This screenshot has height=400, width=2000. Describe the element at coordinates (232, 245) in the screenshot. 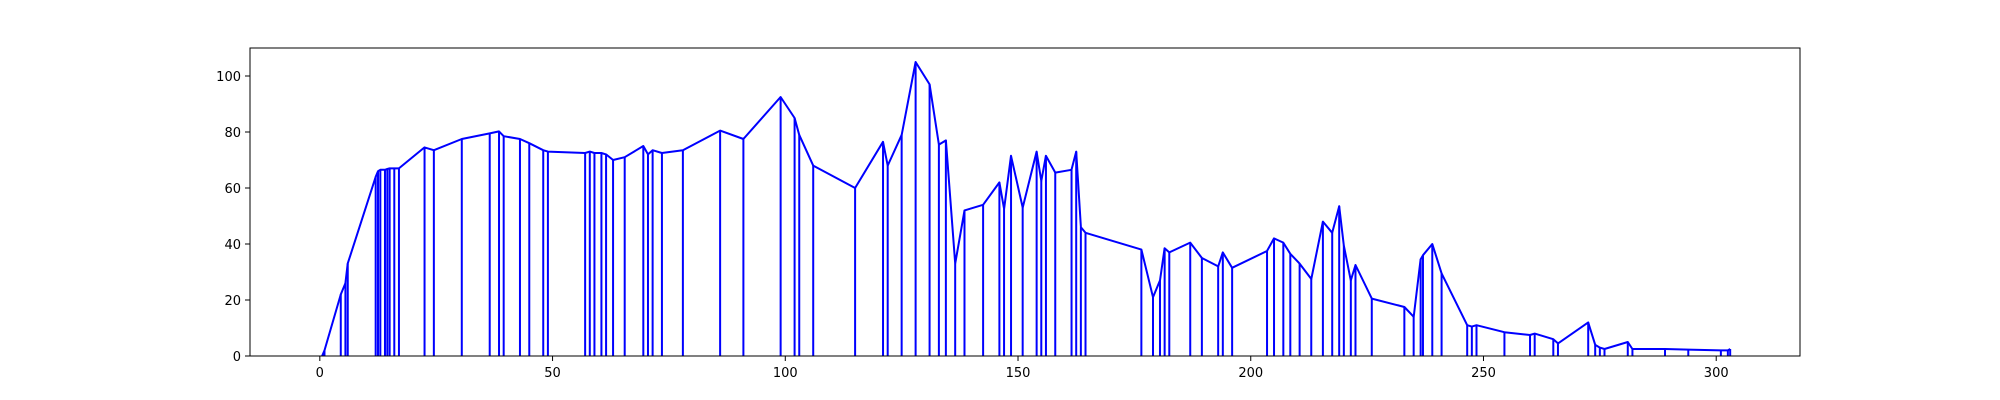

I see `y-tick-label: 40` at that location.